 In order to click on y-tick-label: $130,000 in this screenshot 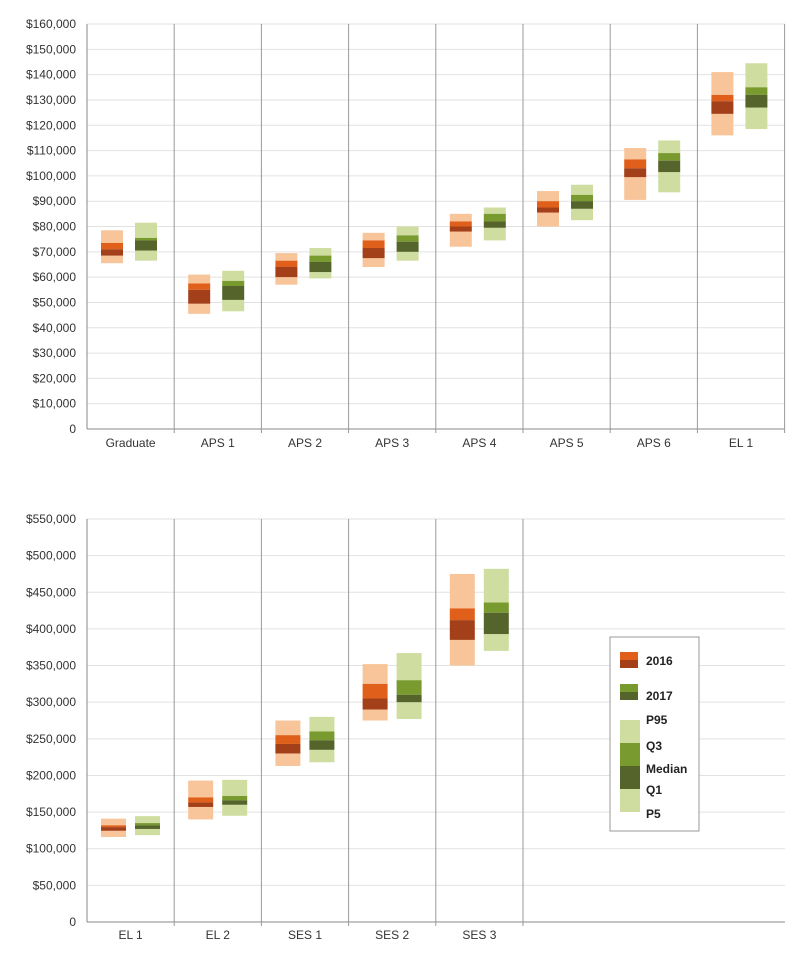, I will do `click(51, 100)`.